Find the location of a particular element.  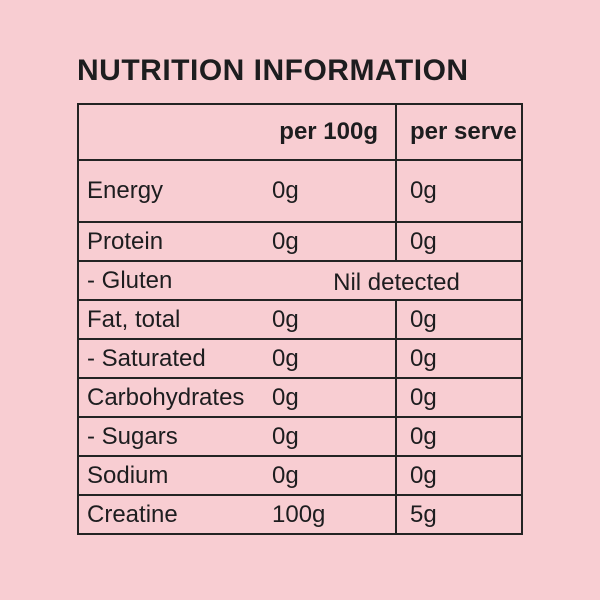

table-row-energy: Energy 0g 0g is located at coordinates (300, 190).